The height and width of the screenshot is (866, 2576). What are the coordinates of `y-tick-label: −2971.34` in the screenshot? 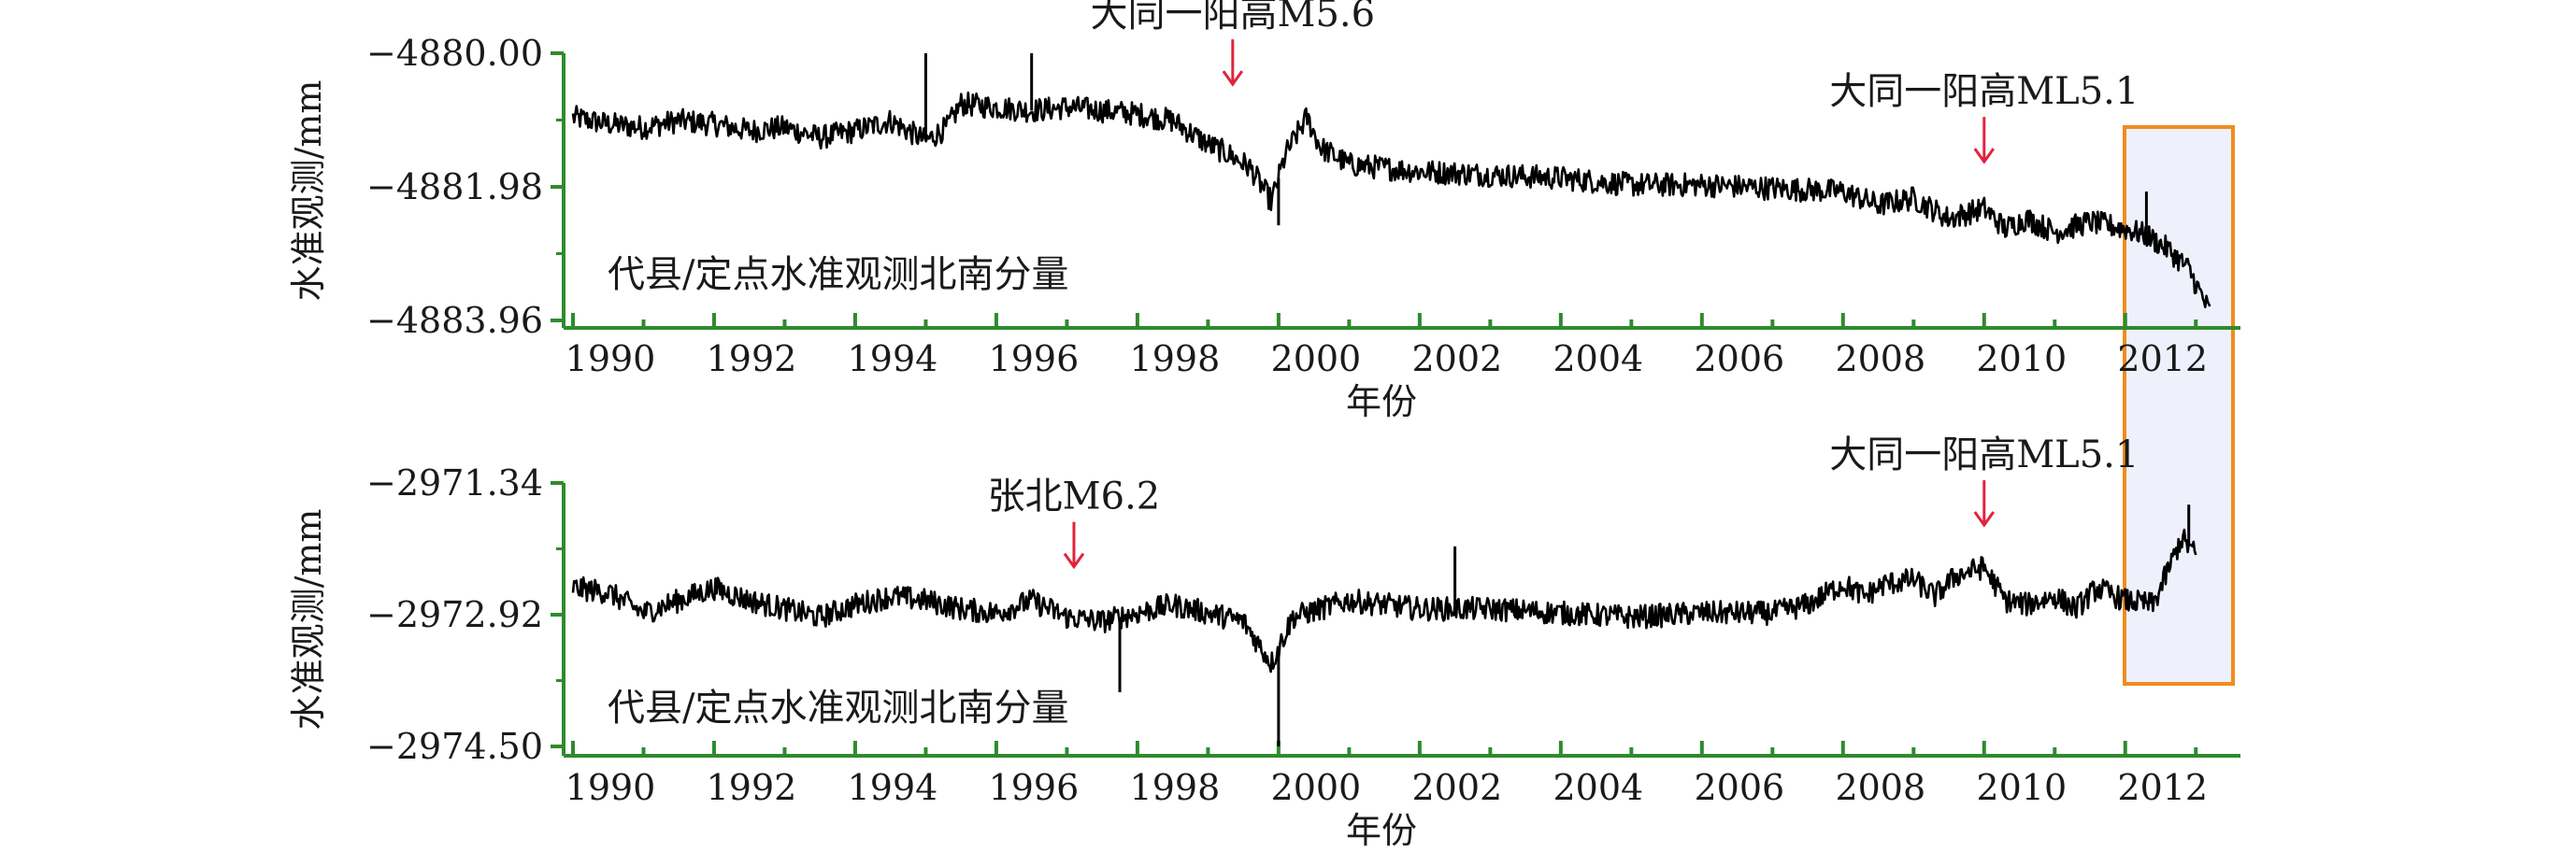 It's located at (454, 483).